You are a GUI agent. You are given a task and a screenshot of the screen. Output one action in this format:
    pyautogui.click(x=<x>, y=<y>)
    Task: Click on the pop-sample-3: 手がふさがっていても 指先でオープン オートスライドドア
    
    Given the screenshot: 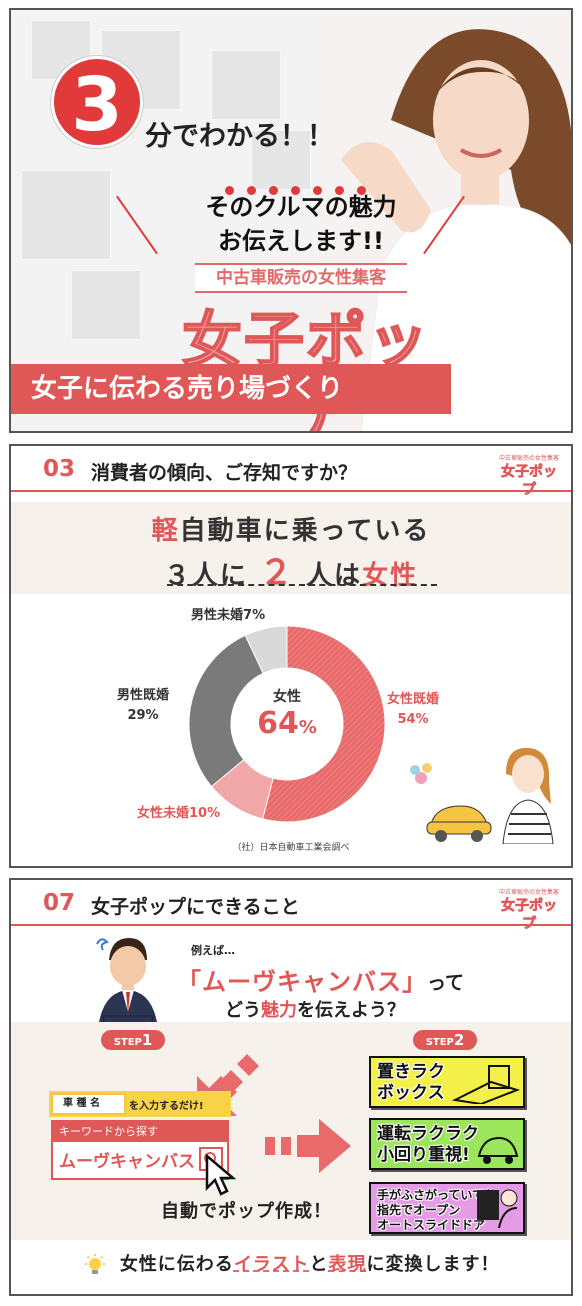 What is the action you would take?
    pyautogui.click(x=447, y=1208)
    